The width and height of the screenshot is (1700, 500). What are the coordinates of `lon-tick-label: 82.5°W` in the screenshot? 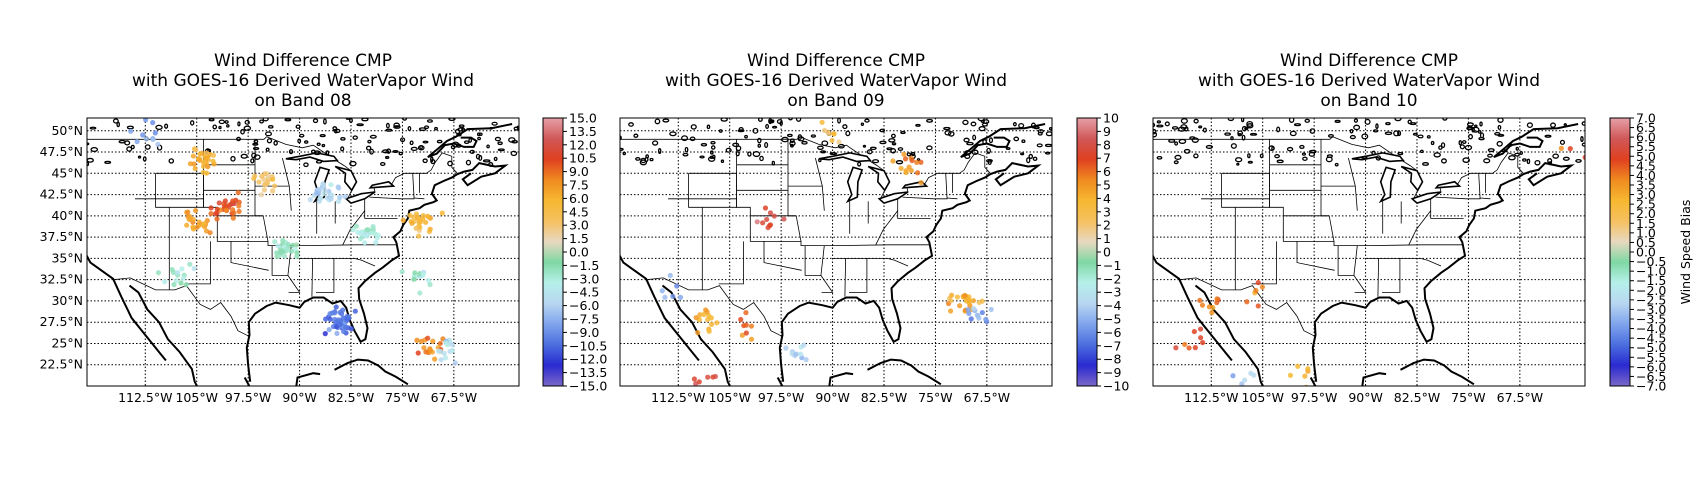 It's located at (1417, 397).